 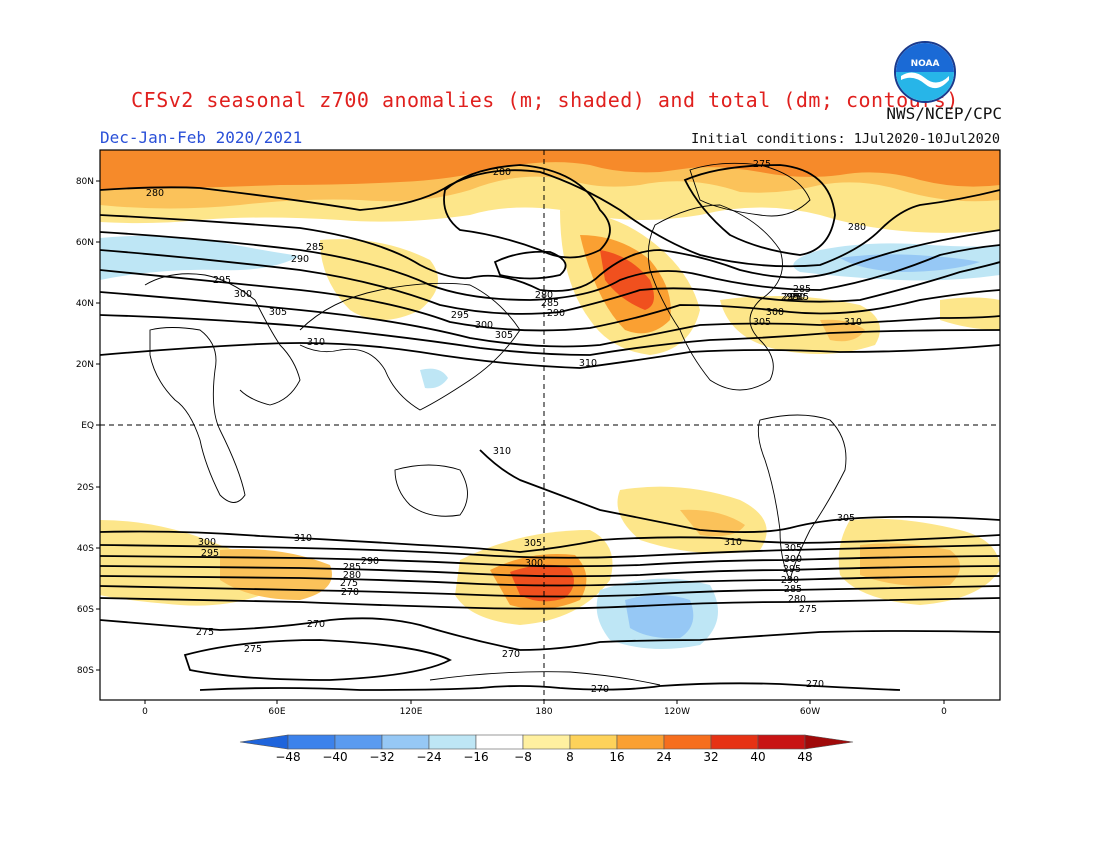 What do you see at coordinates (570, 757) in the screenshot?
I see `colorbar-tick-label: 8` at bounding box center [570, 757].